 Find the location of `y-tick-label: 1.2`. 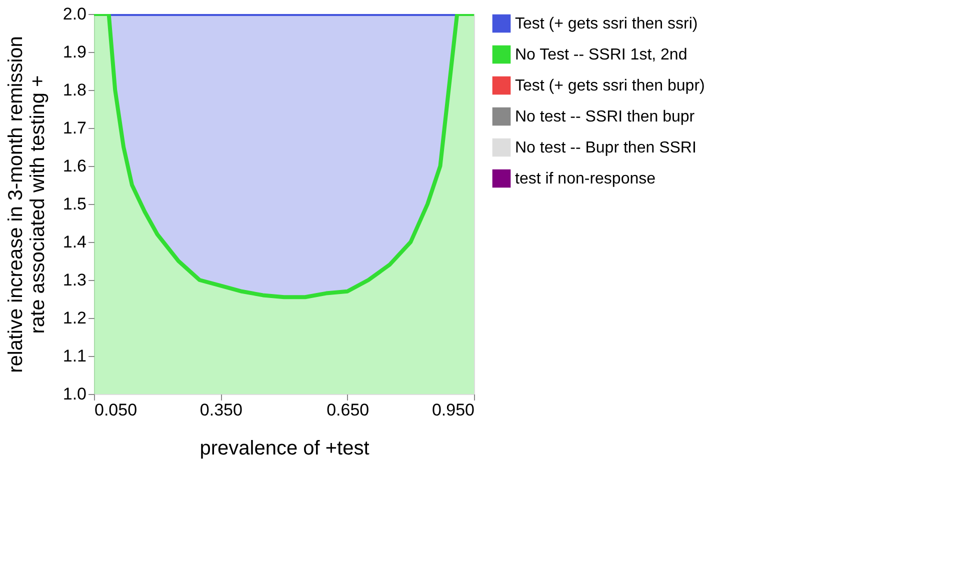

y-tick-label: 1.2 is located at coordinates (74, 318).